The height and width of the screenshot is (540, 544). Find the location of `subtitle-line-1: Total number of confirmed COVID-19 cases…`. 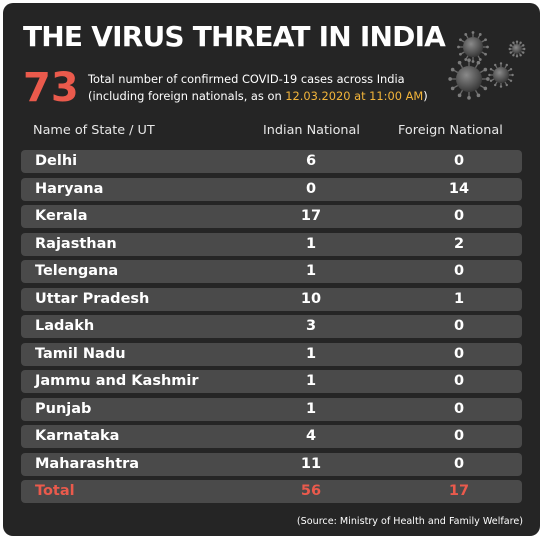

subtitle-line-1: Total number of confirmed COVID-19 cases… is located at coordinates (246, 79).